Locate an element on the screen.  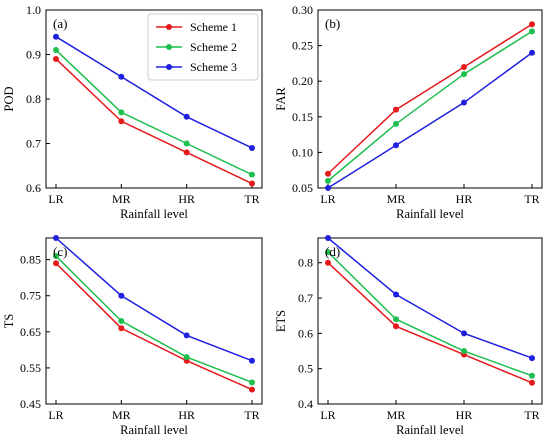
y-tick-label: 0.75 is located at coordinates (30, 296).